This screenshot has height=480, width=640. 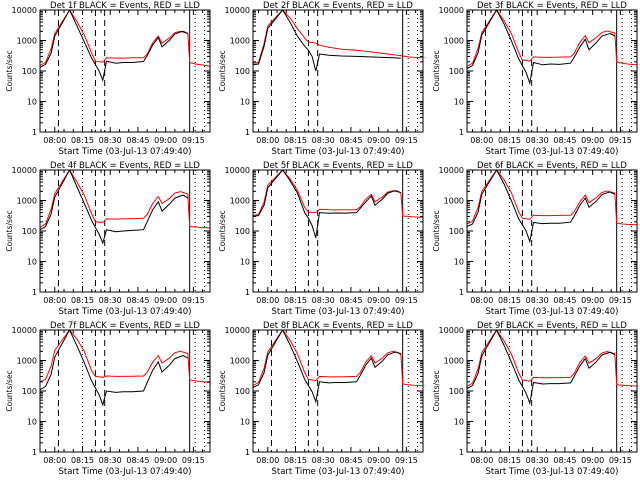 I want to click on panel-title: Det 6f BLACK = Events, RED = LLD, so click(x=552, y=166).